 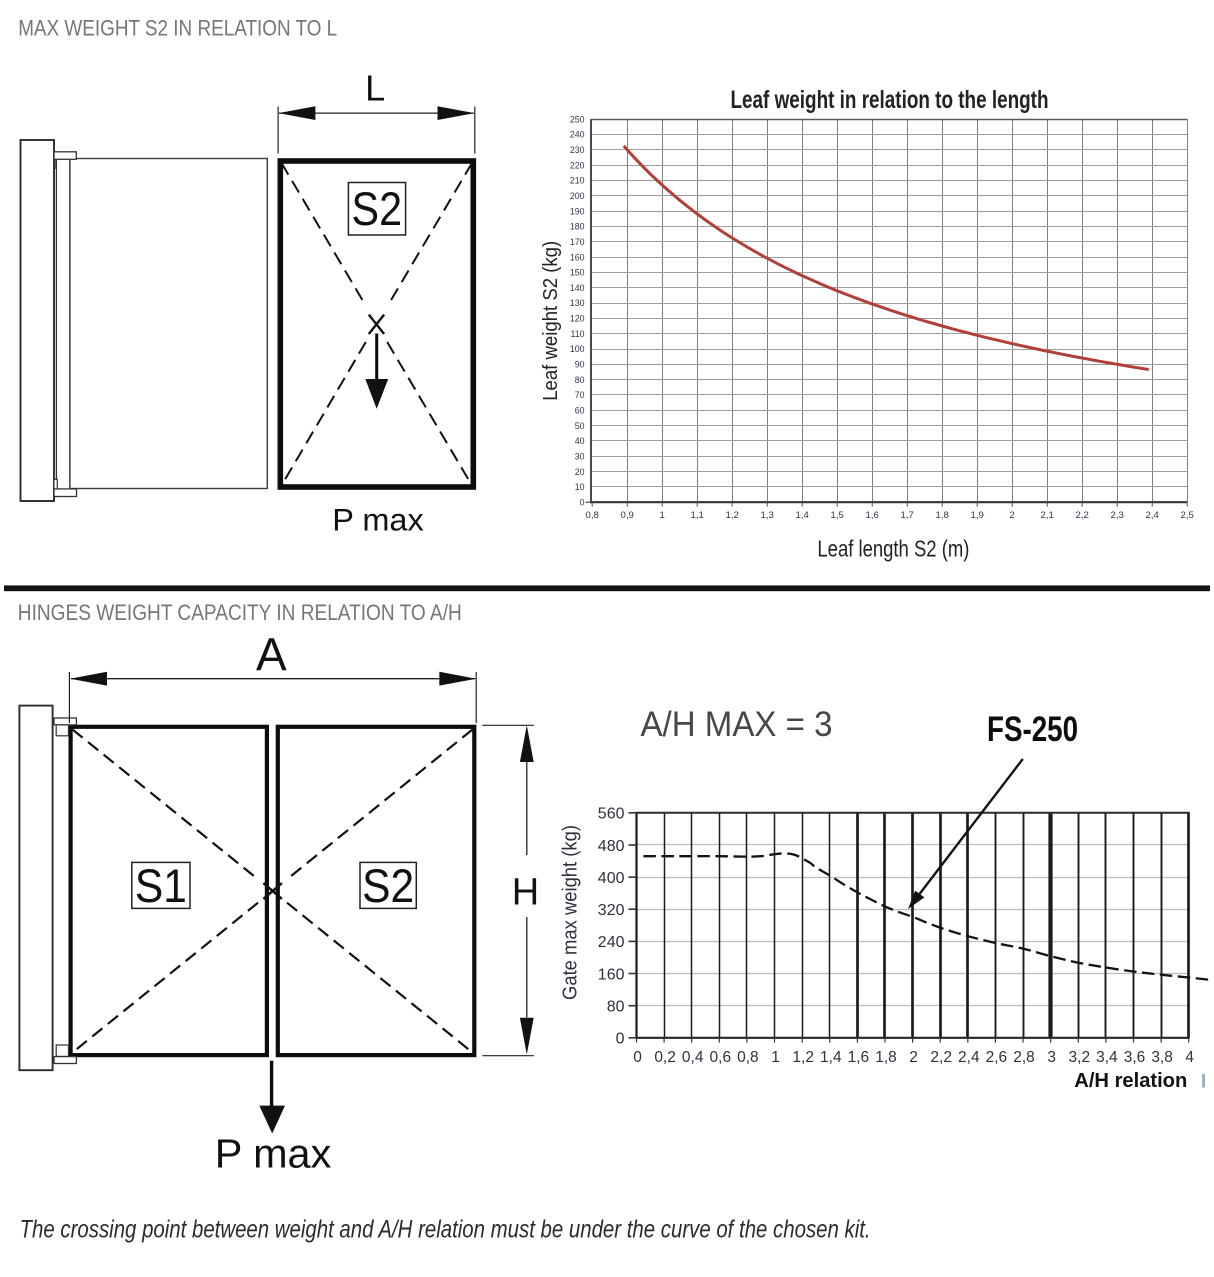 I want to click on svg-text: S1, so click(x=161, y=885).